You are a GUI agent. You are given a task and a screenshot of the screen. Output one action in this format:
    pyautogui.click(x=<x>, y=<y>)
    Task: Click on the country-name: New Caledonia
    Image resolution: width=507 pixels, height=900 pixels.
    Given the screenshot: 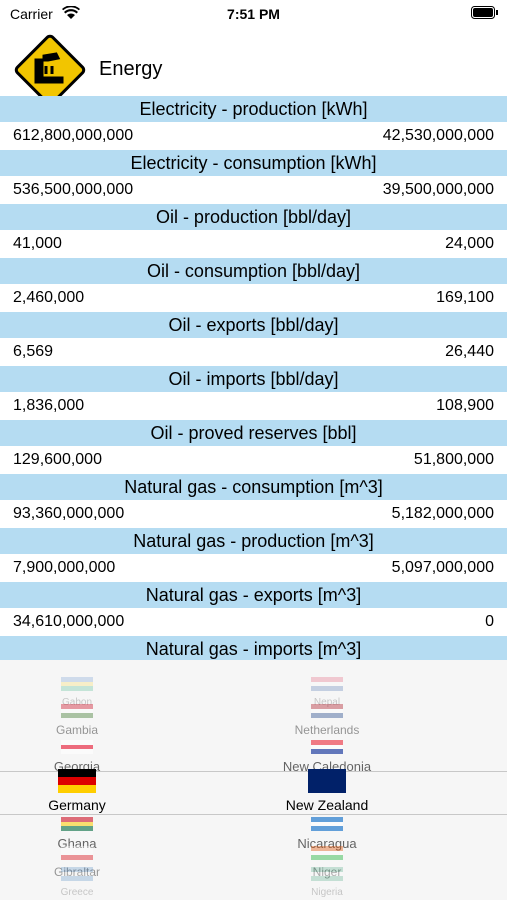 What is the action you would take?
    pyautogui.click(x=327, y=766)
    